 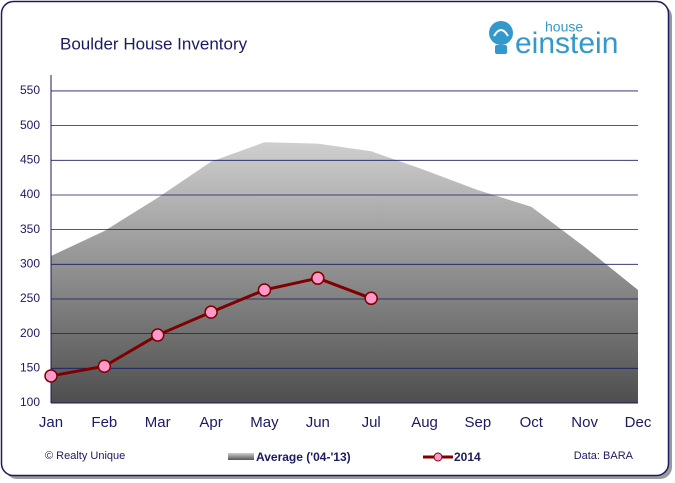 What do you see at coordinates (30, 229) in the screenshot?
I see `y-tick-label: 350` at bounding box center [30, 229].